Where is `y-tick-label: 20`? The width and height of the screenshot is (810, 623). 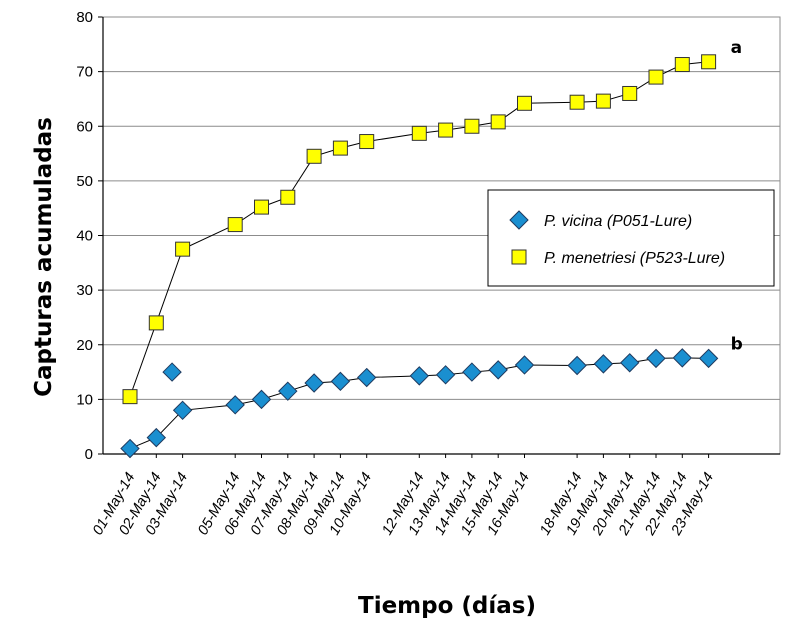
y-tick-label: 20 is located at coordinates (84, 345).